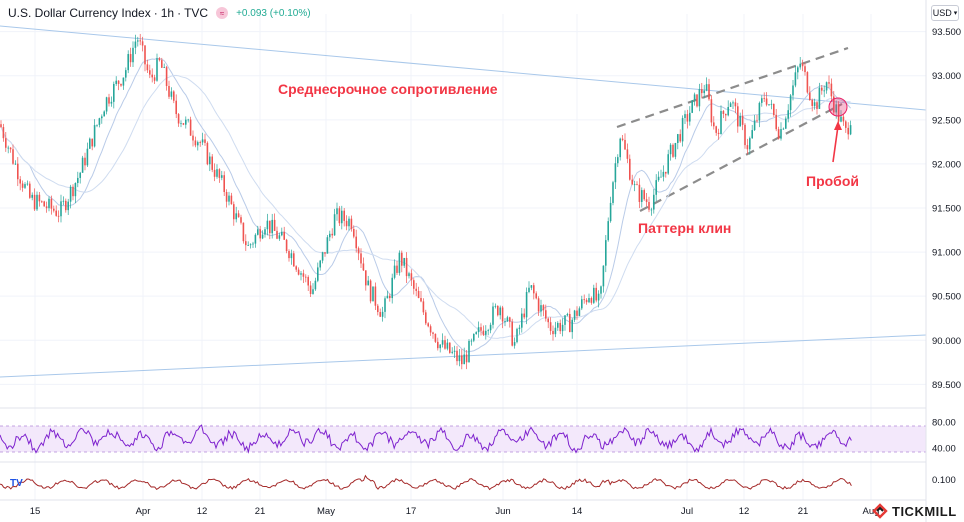 This screenshot has width=964, height=522. Describe the element at coordinates (838, 125) in the screenshot. I see `breakout-arrow-head` at that location.